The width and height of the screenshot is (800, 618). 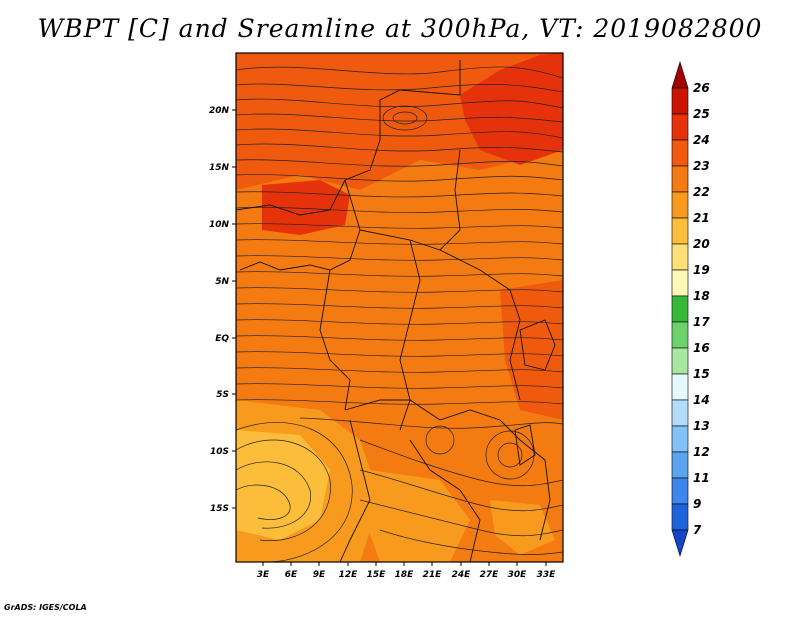 I want to click on shading-24-northeast, so click(x=511, y=109).